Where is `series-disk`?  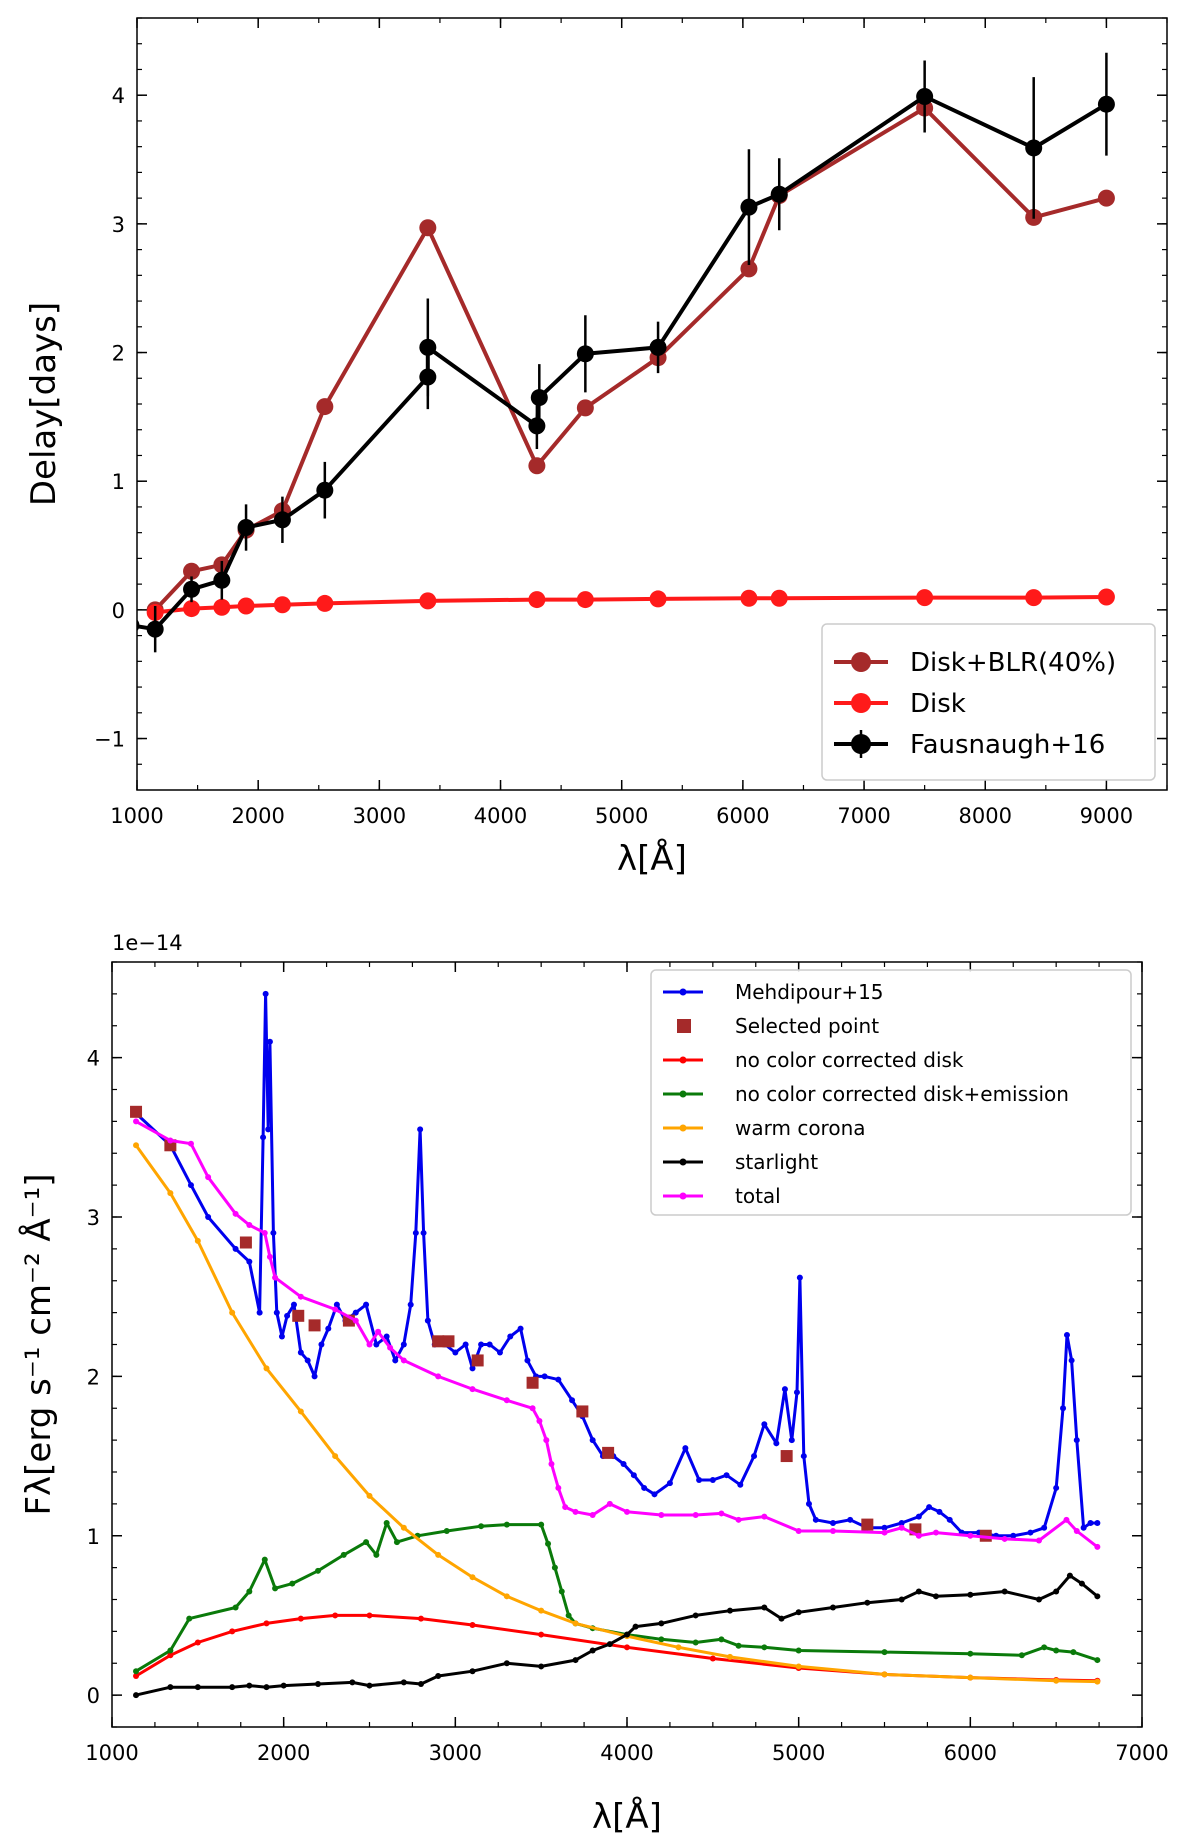 series-disk is located at coordinates (630, 604).